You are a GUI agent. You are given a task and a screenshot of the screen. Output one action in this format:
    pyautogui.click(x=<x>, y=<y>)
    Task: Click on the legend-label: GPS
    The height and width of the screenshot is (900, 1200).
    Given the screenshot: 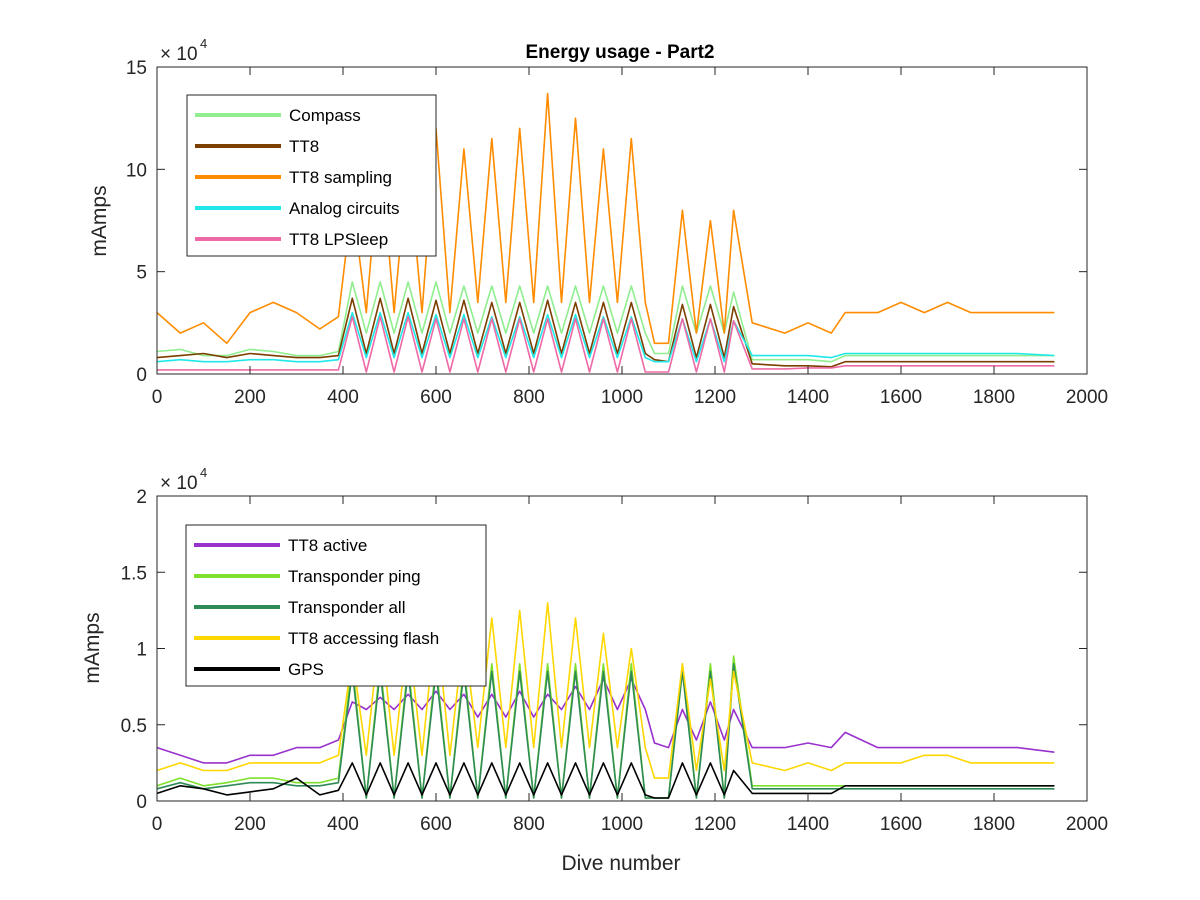 What is the action you would take?
    pyautogui.click(x=306, y=669)
    